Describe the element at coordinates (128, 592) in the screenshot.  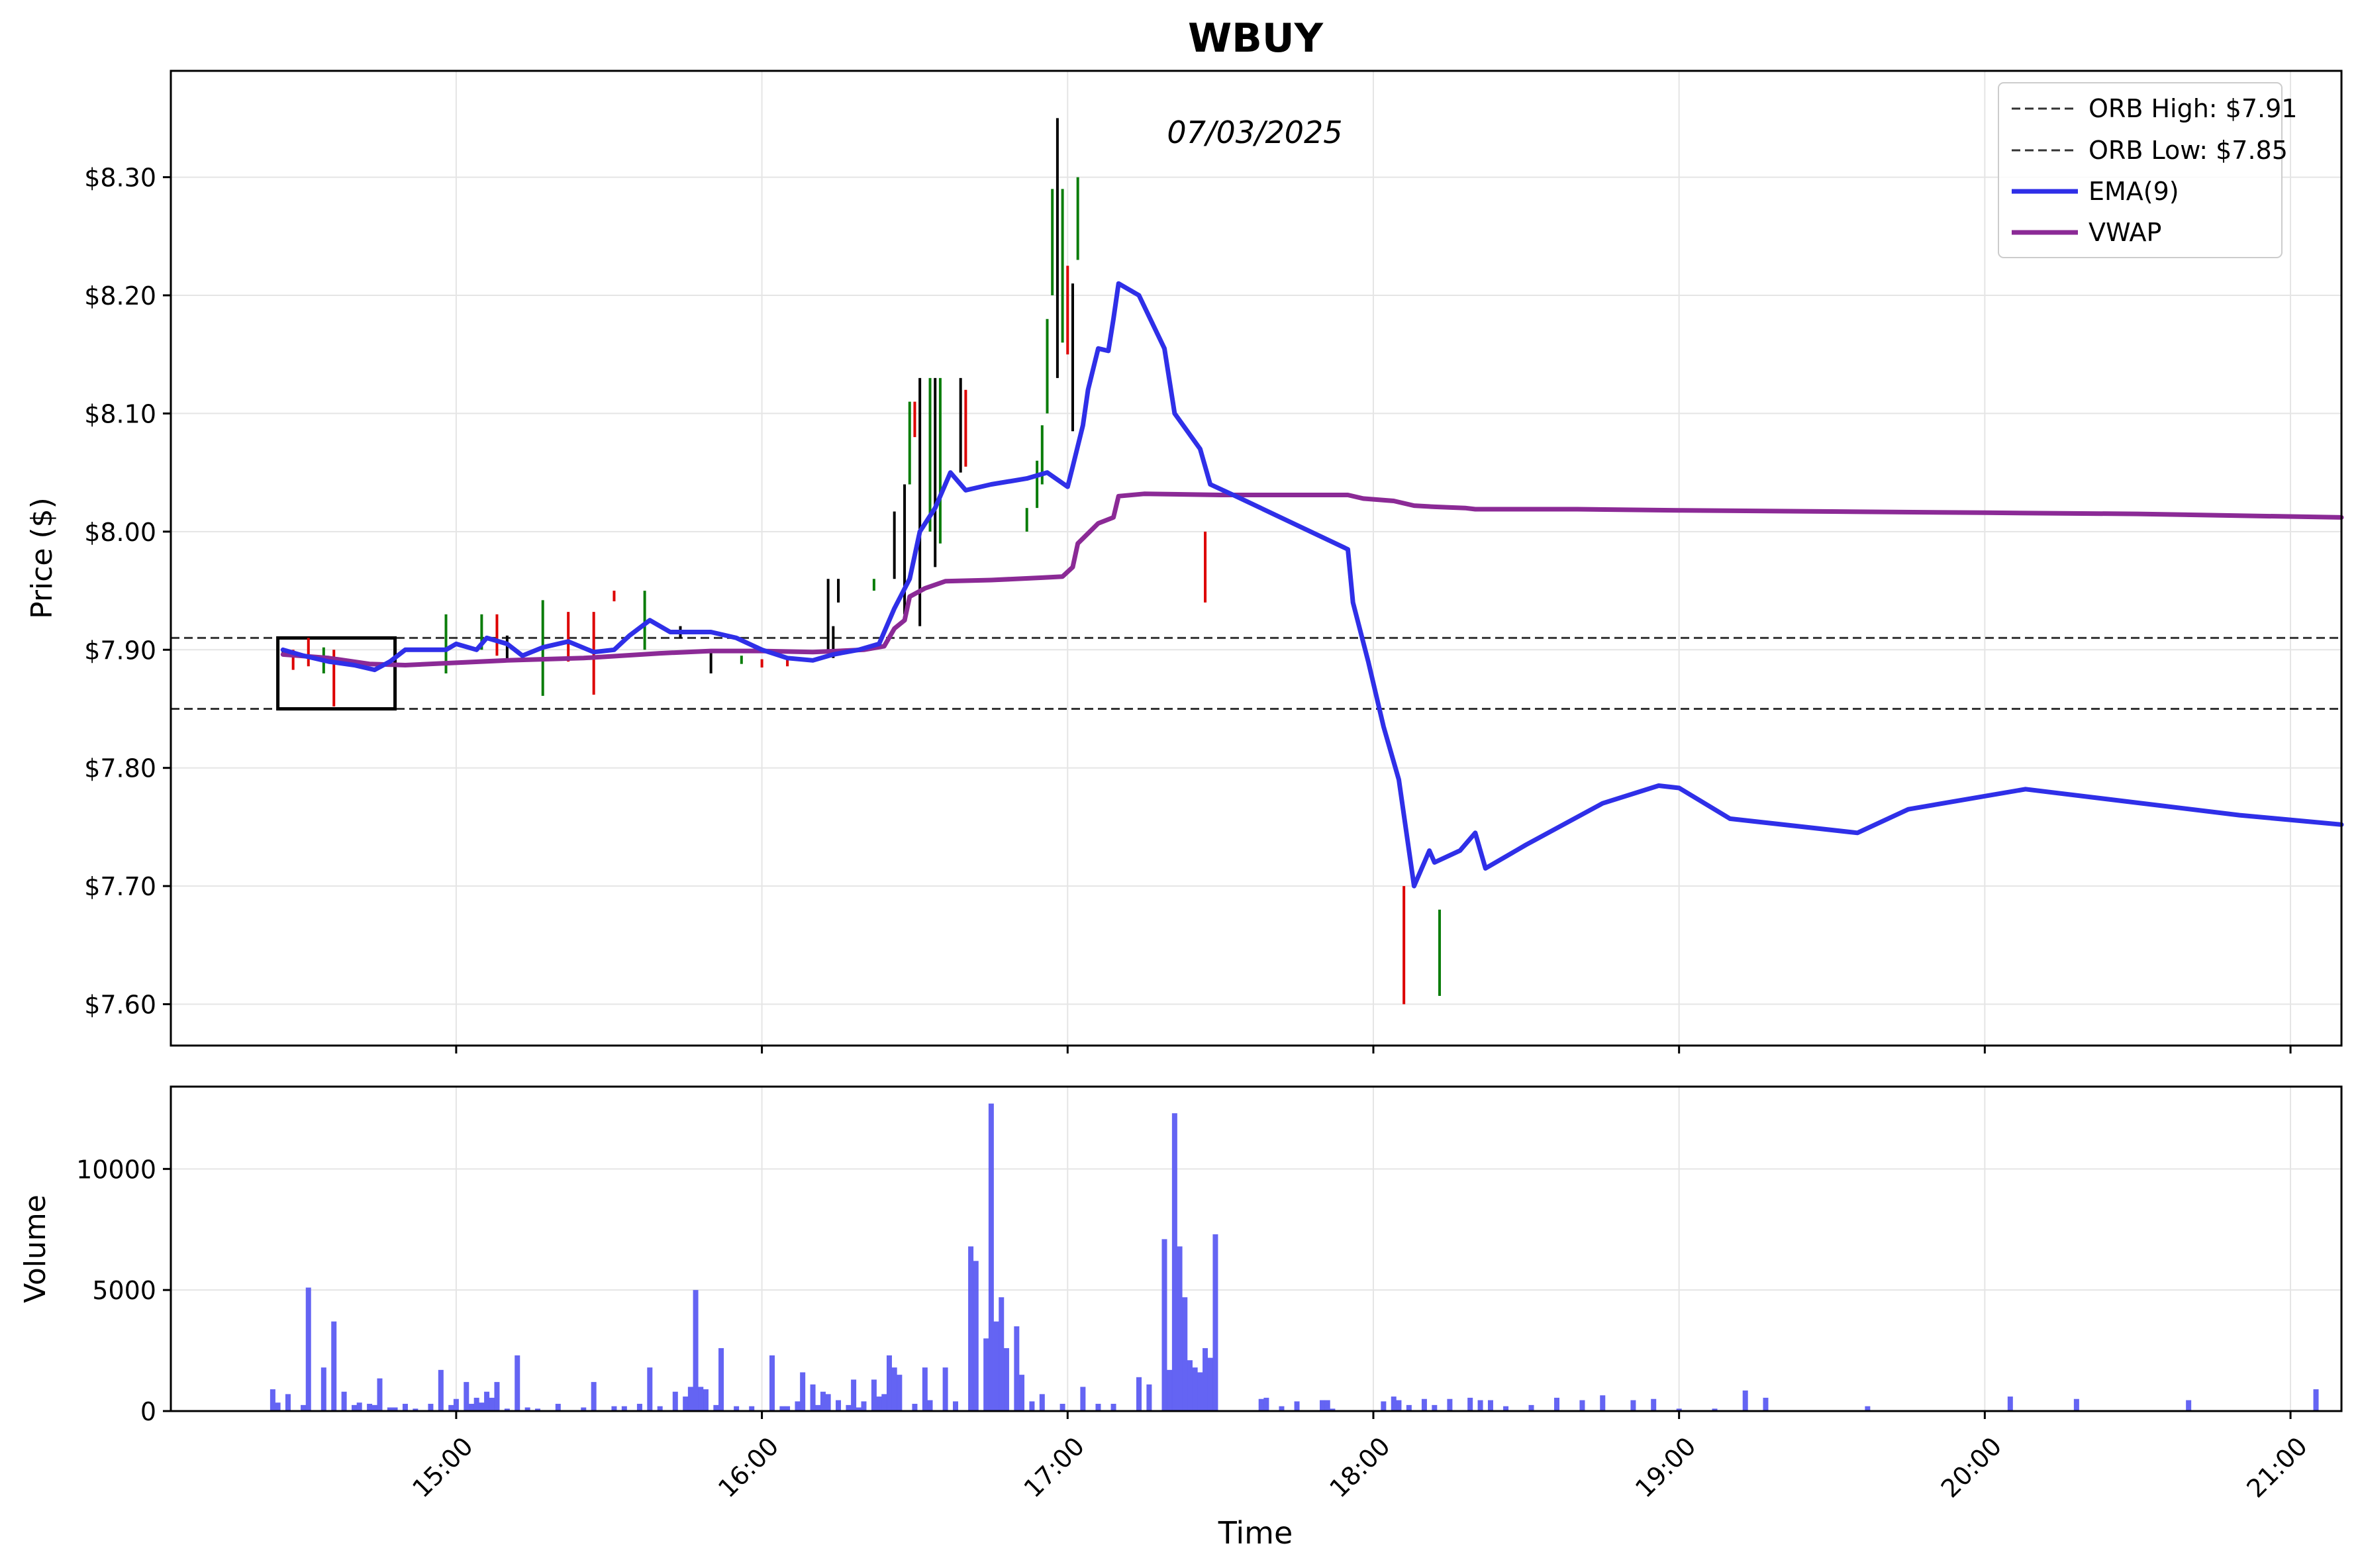
I see `price-y-axis: $7.60 $7.70 $7.80 $7.90 $8.00 $8.10 $8.20 $8.30` at that location.